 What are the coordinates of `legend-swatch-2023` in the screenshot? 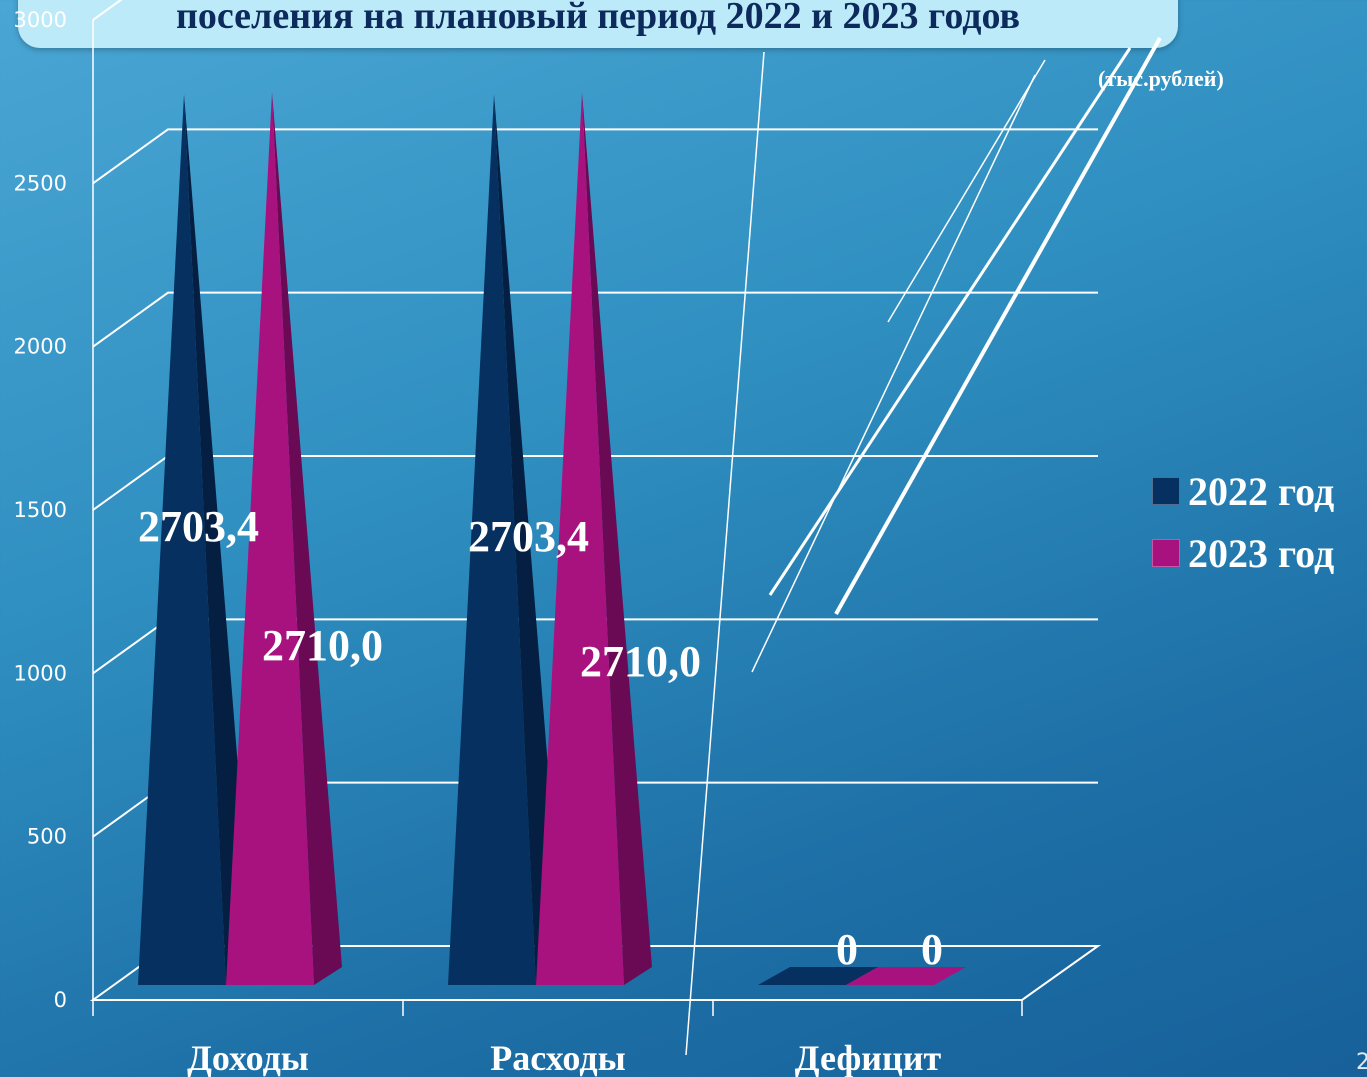 It's located at (1166, 553).